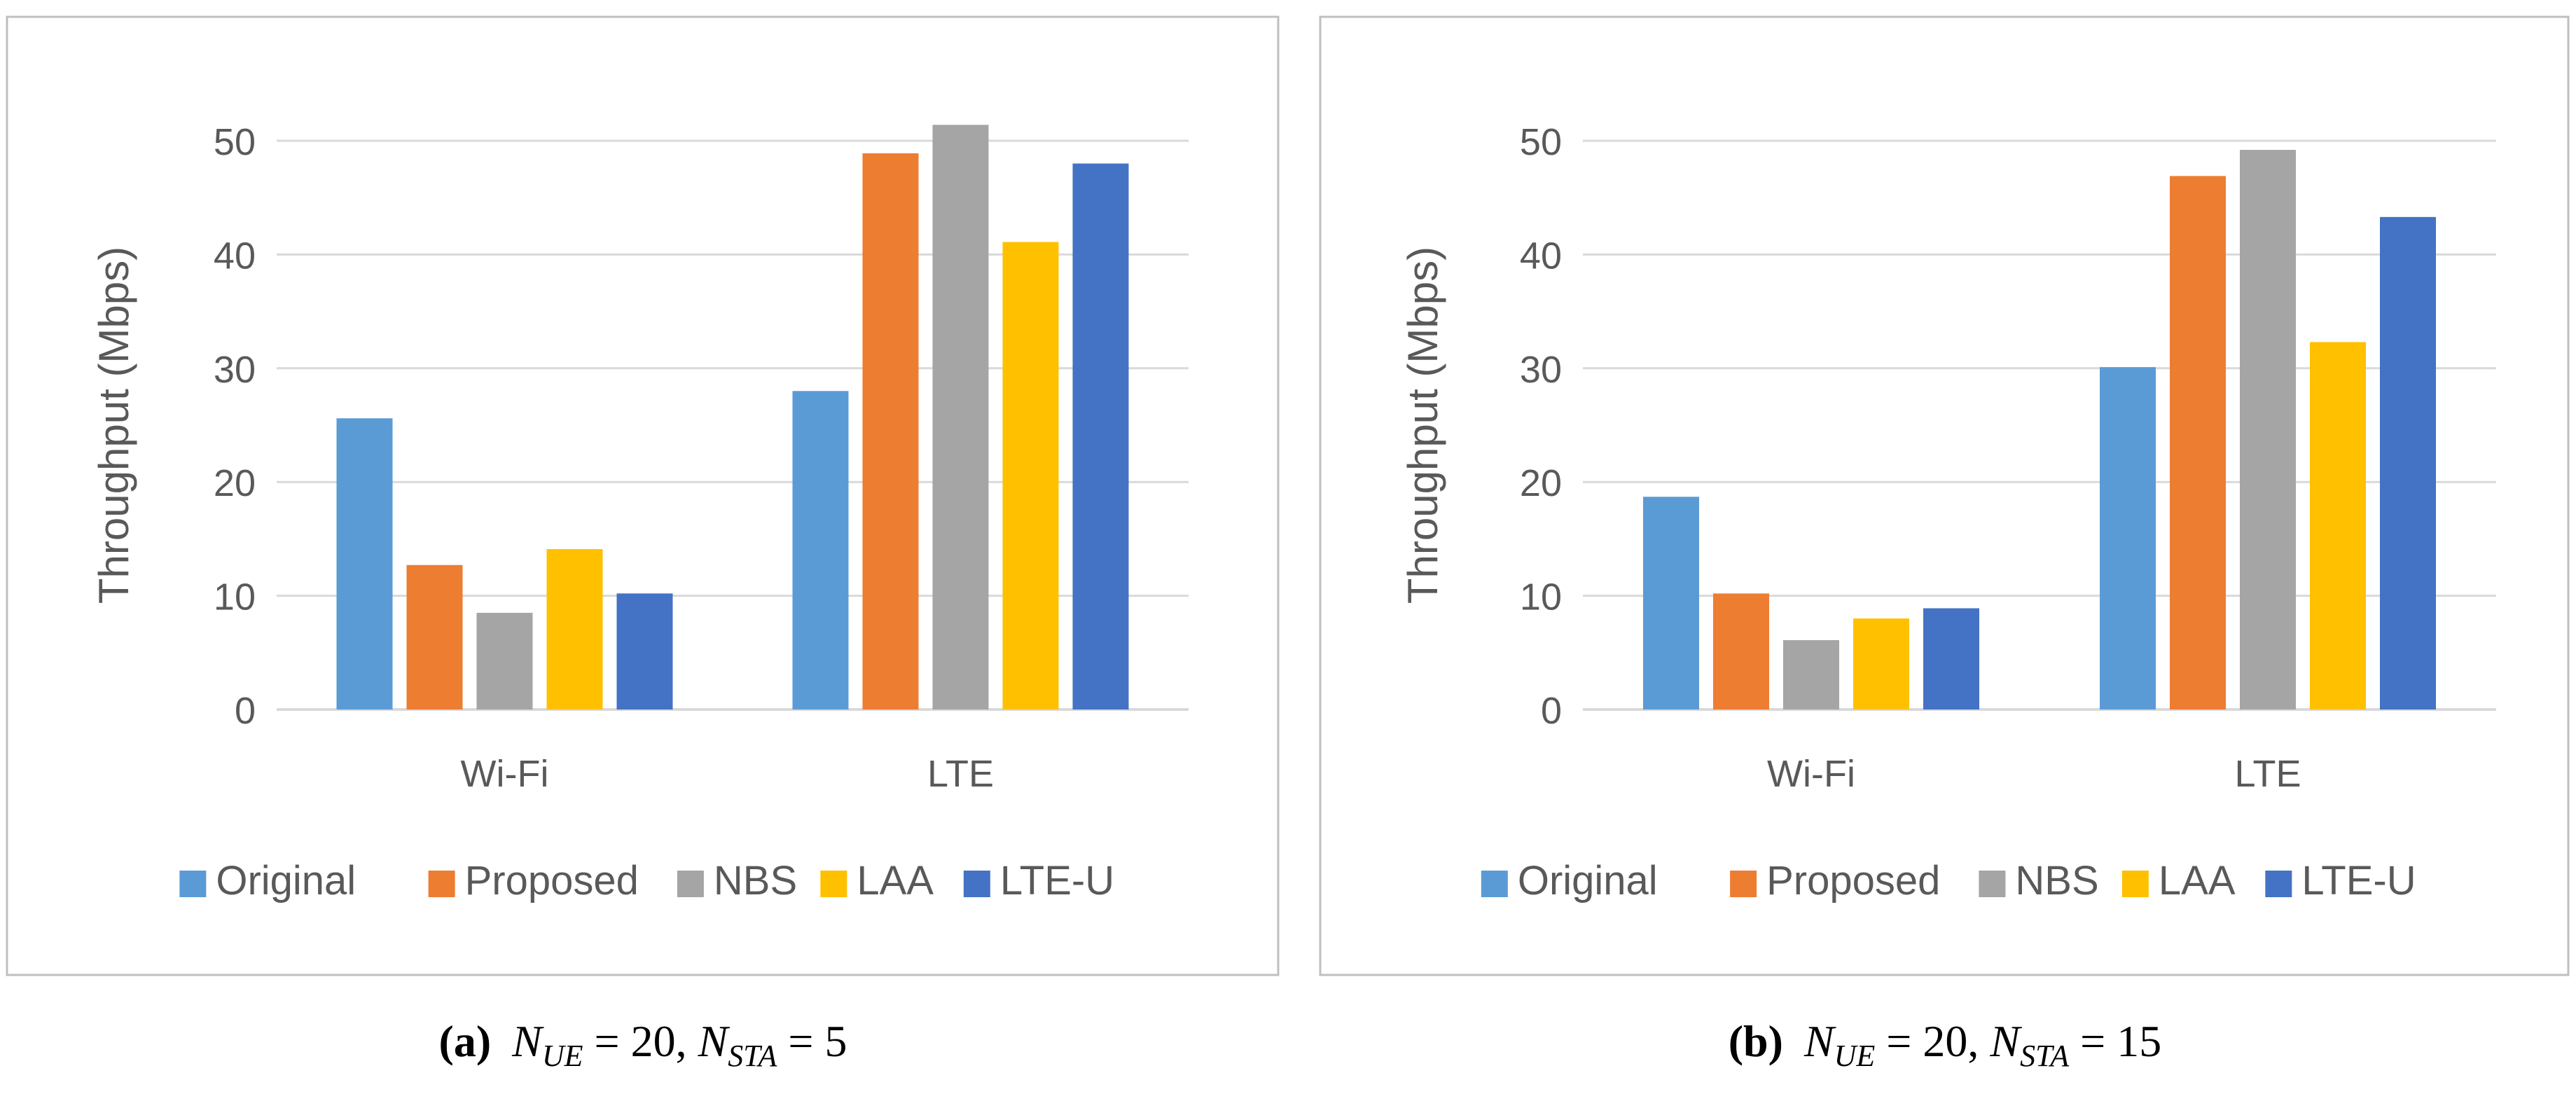 The width and height of the screenshot is (2576, 1094). I want to click on figure-caption: (b) NUE = 20, NSTA = 15, so click(1946, 1044).